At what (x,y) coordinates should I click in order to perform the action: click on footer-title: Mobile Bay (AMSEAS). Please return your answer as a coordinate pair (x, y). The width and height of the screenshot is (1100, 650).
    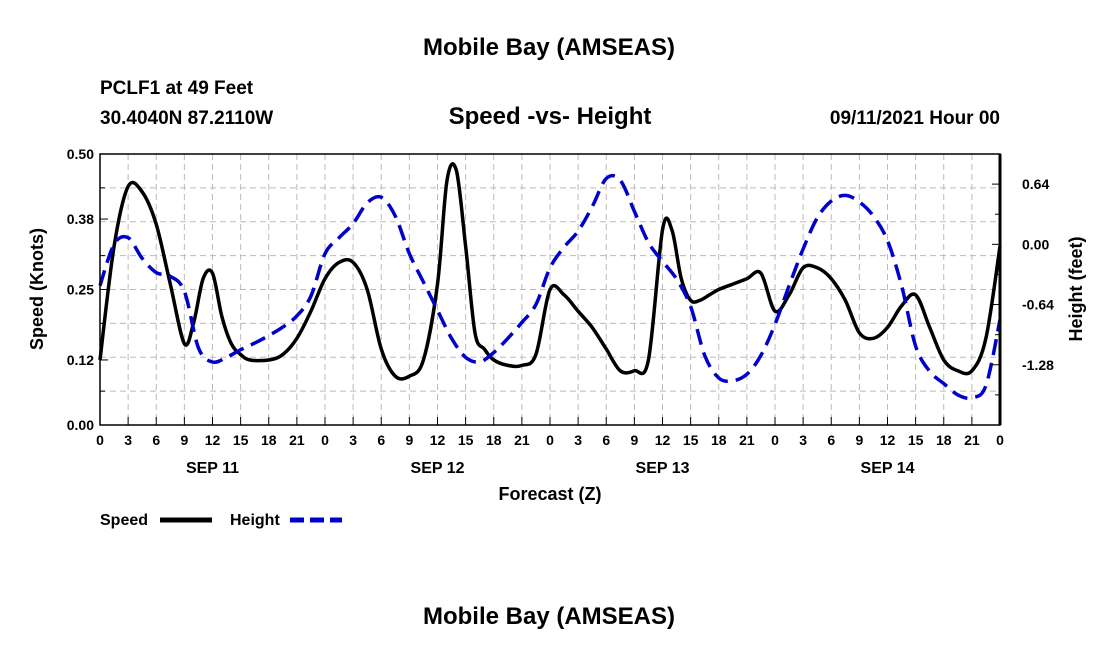
    Looking at the image, I should click on (549, 616).